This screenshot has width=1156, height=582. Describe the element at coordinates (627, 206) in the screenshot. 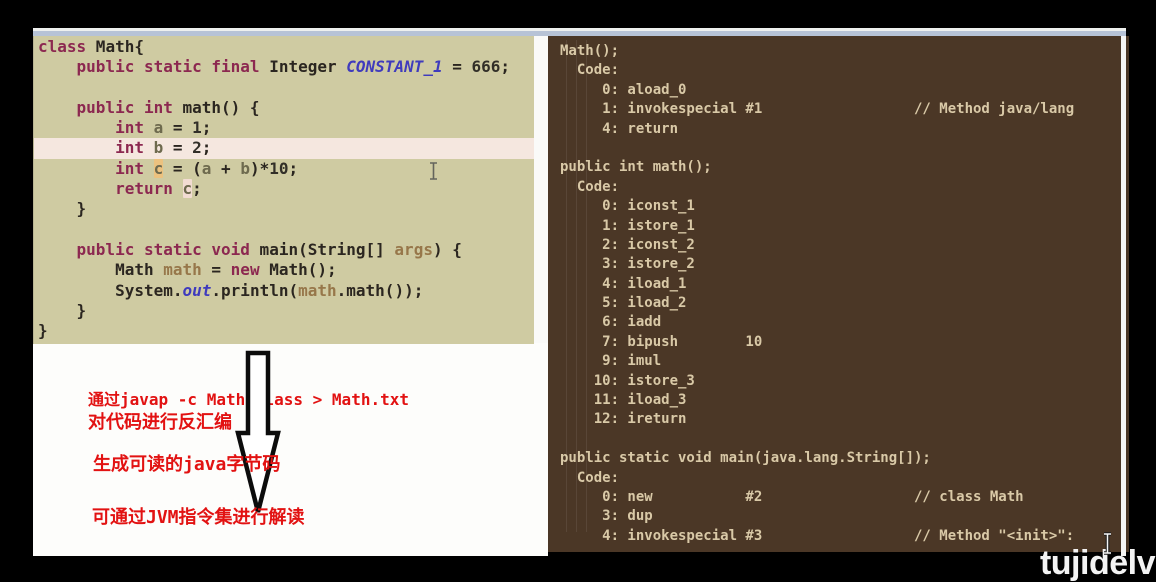

I see `bytecode-line: 0: iconst_1` at that location.